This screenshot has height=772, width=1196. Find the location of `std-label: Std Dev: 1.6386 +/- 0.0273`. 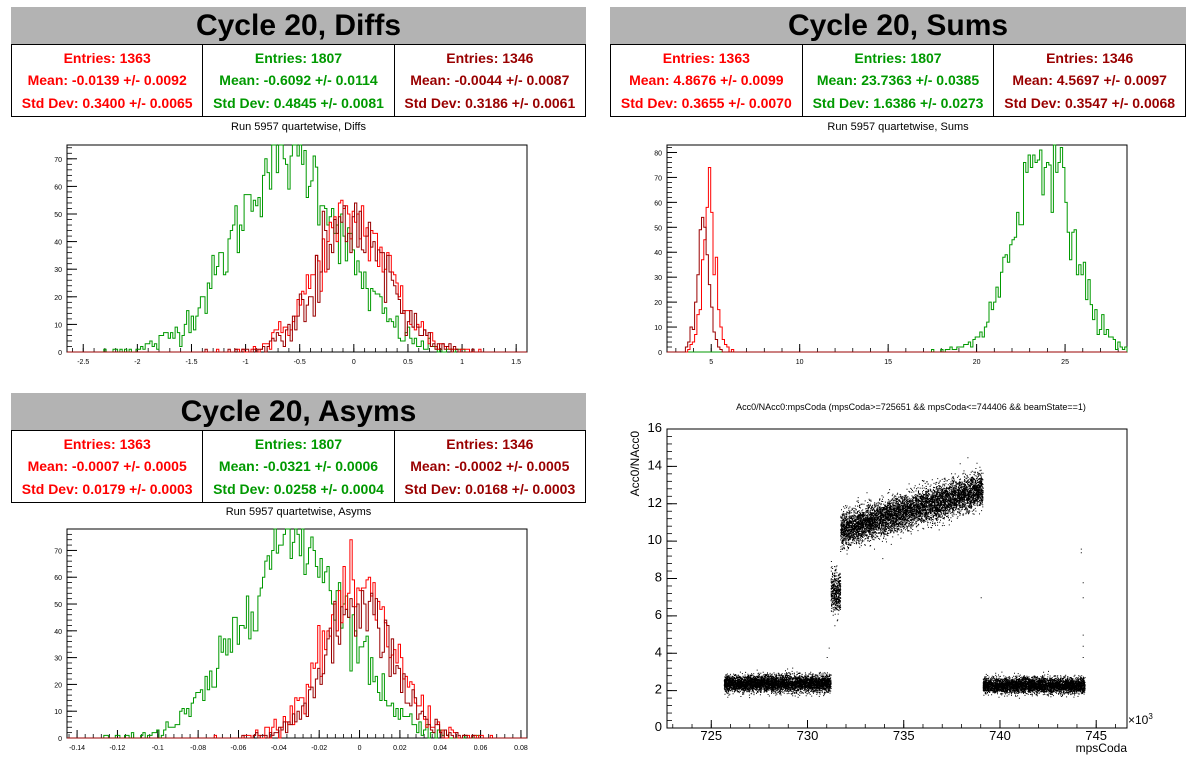

std-label: Std Dev: 1.6386 +/- 0.0273 is located at coordinates (898, 102).